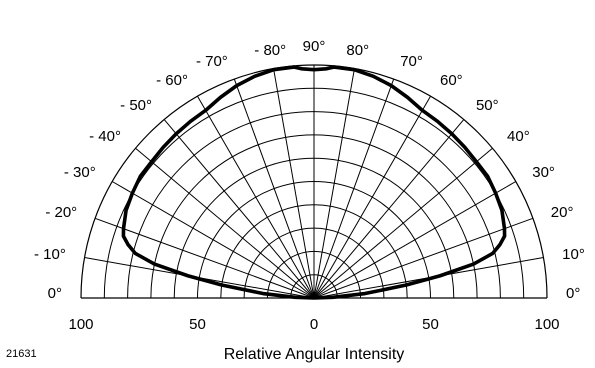 The image size is (595, 368). What do you see at coordinates (314, 354) in the screenshot?
I see `x-axis-label: Relative Angular Intensity` at bounding box center [314, 354].